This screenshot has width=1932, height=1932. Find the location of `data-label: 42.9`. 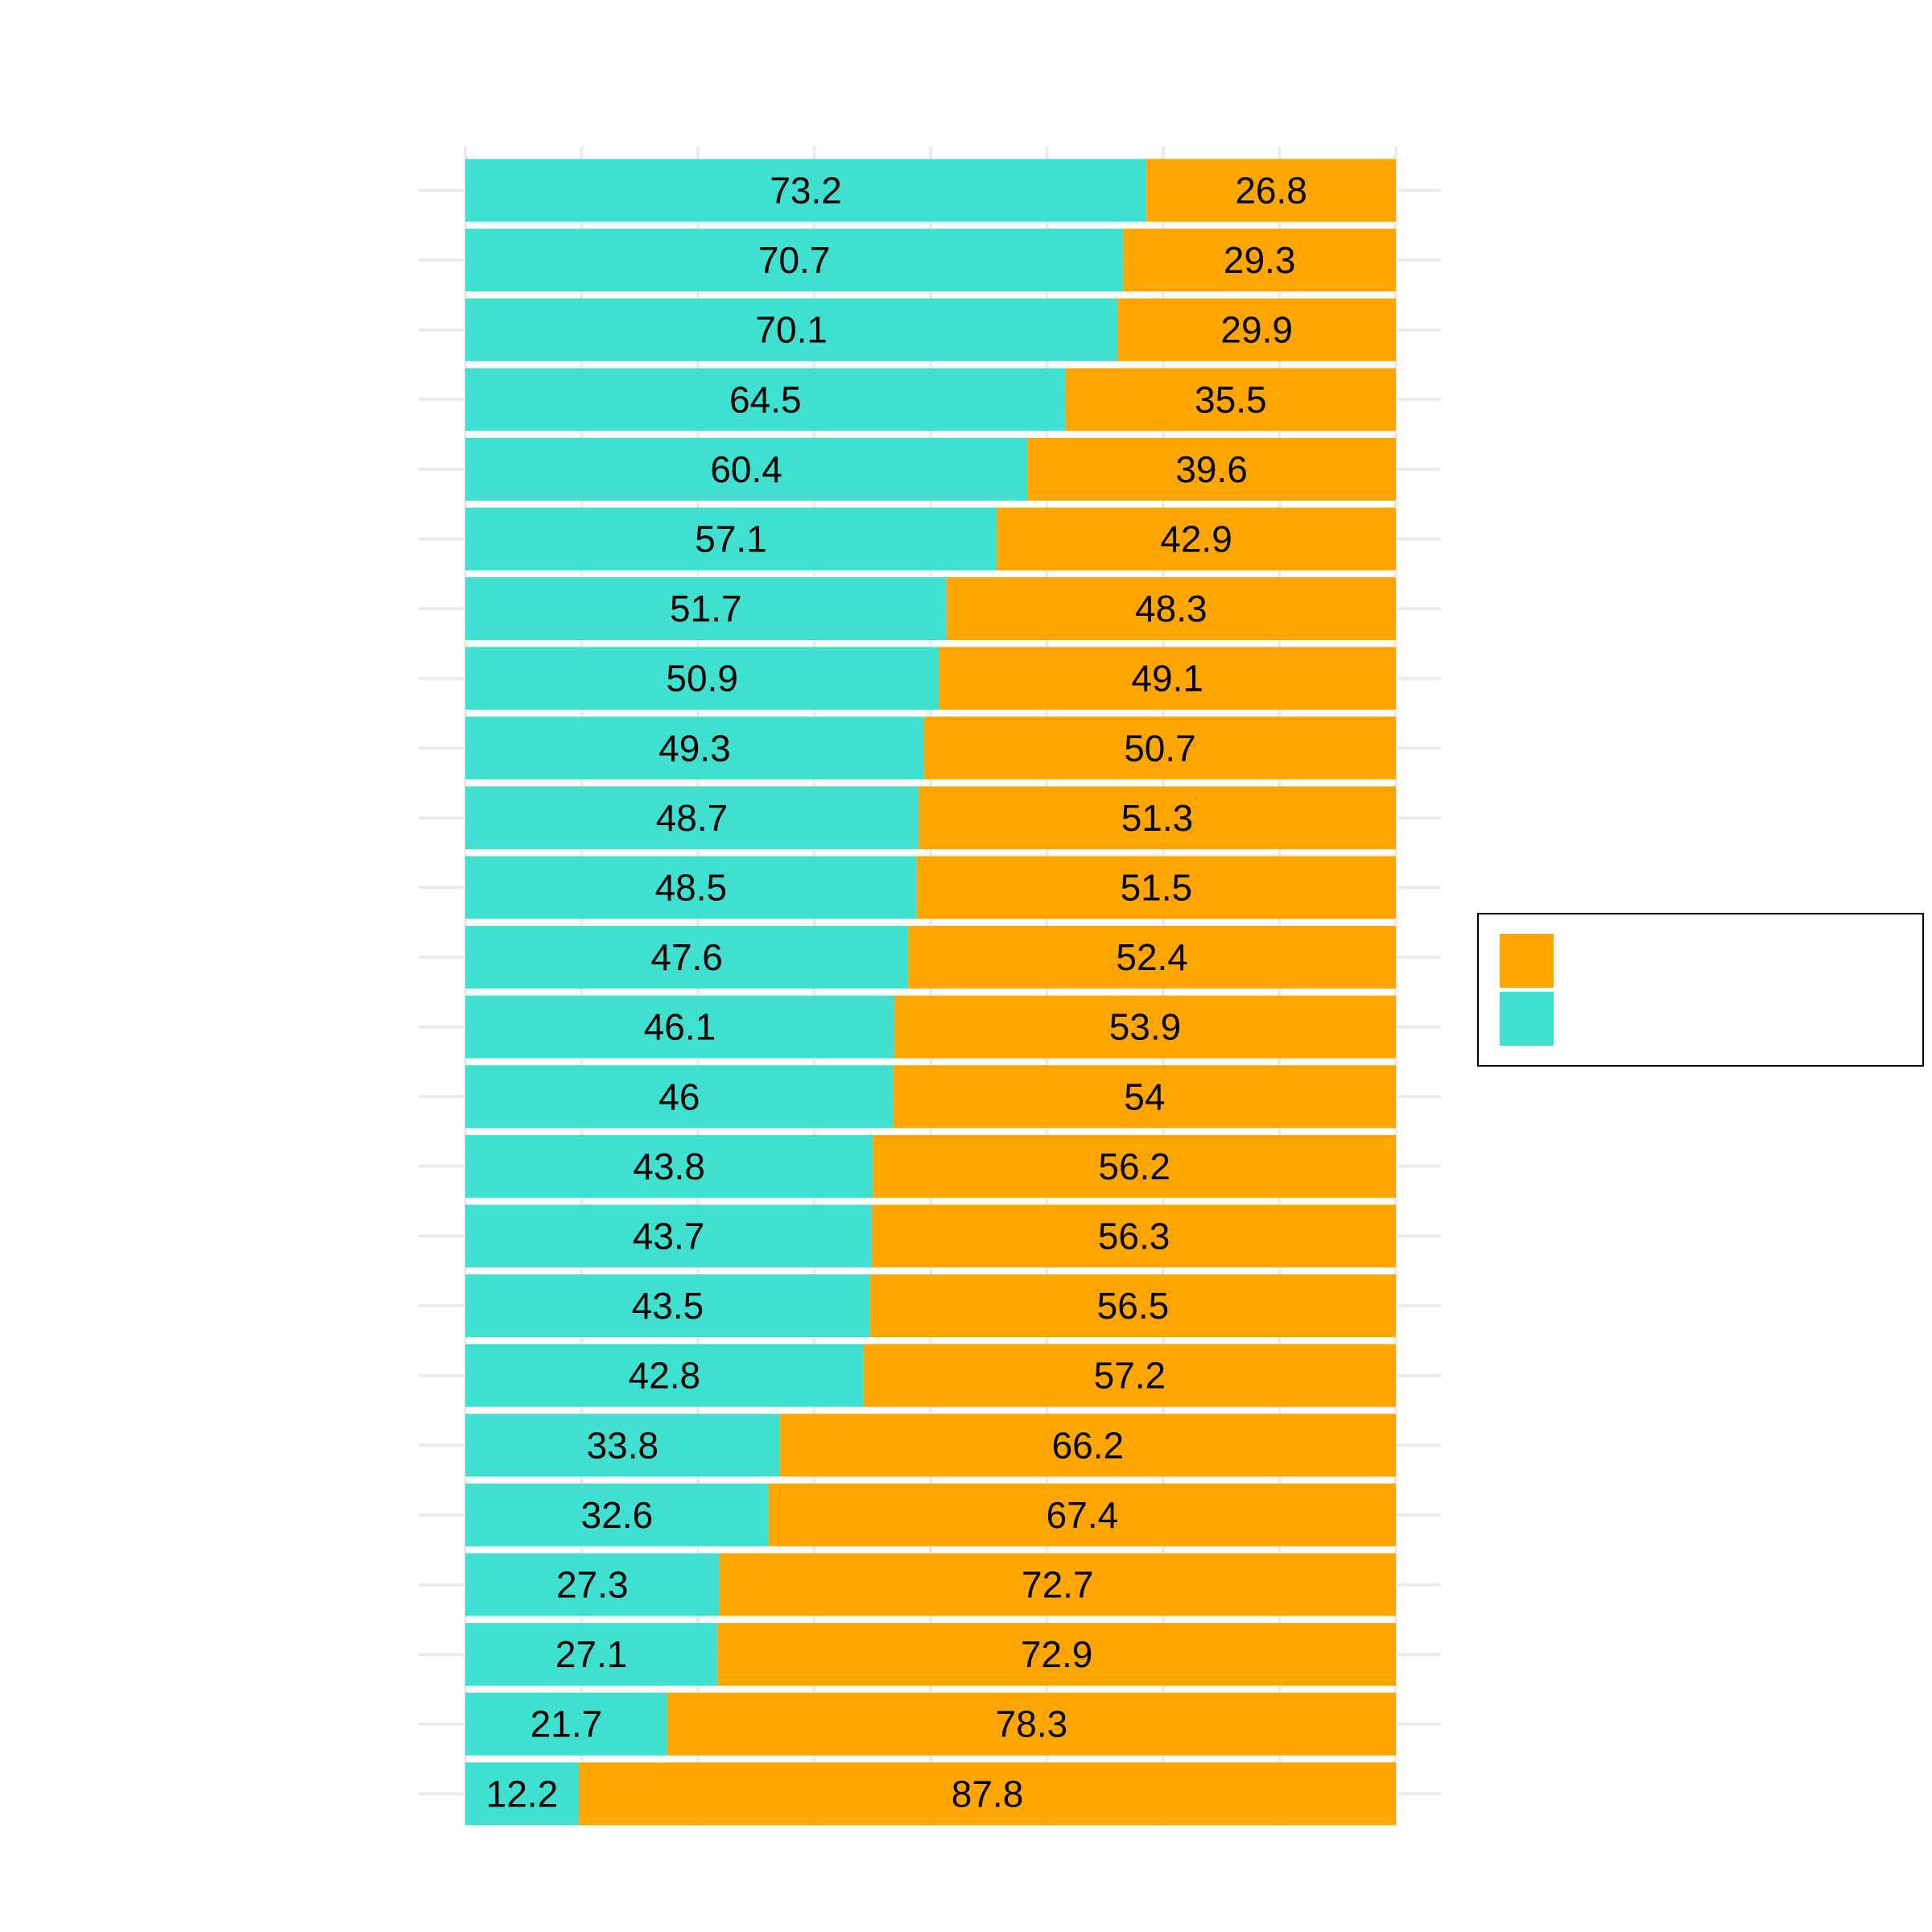

data-label: 42.9 is located at coordinates (1196, 539).